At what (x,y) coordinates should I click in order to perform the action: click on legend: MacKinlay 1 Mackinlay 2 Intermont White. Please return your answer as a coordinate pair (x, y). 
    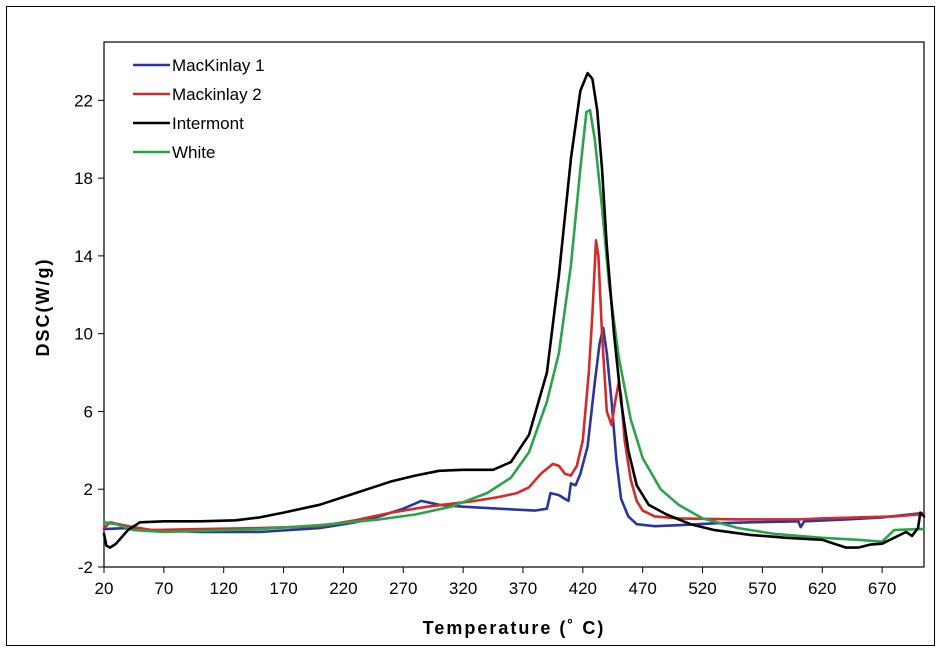
    Looking at the image, I should click on (199, 109).